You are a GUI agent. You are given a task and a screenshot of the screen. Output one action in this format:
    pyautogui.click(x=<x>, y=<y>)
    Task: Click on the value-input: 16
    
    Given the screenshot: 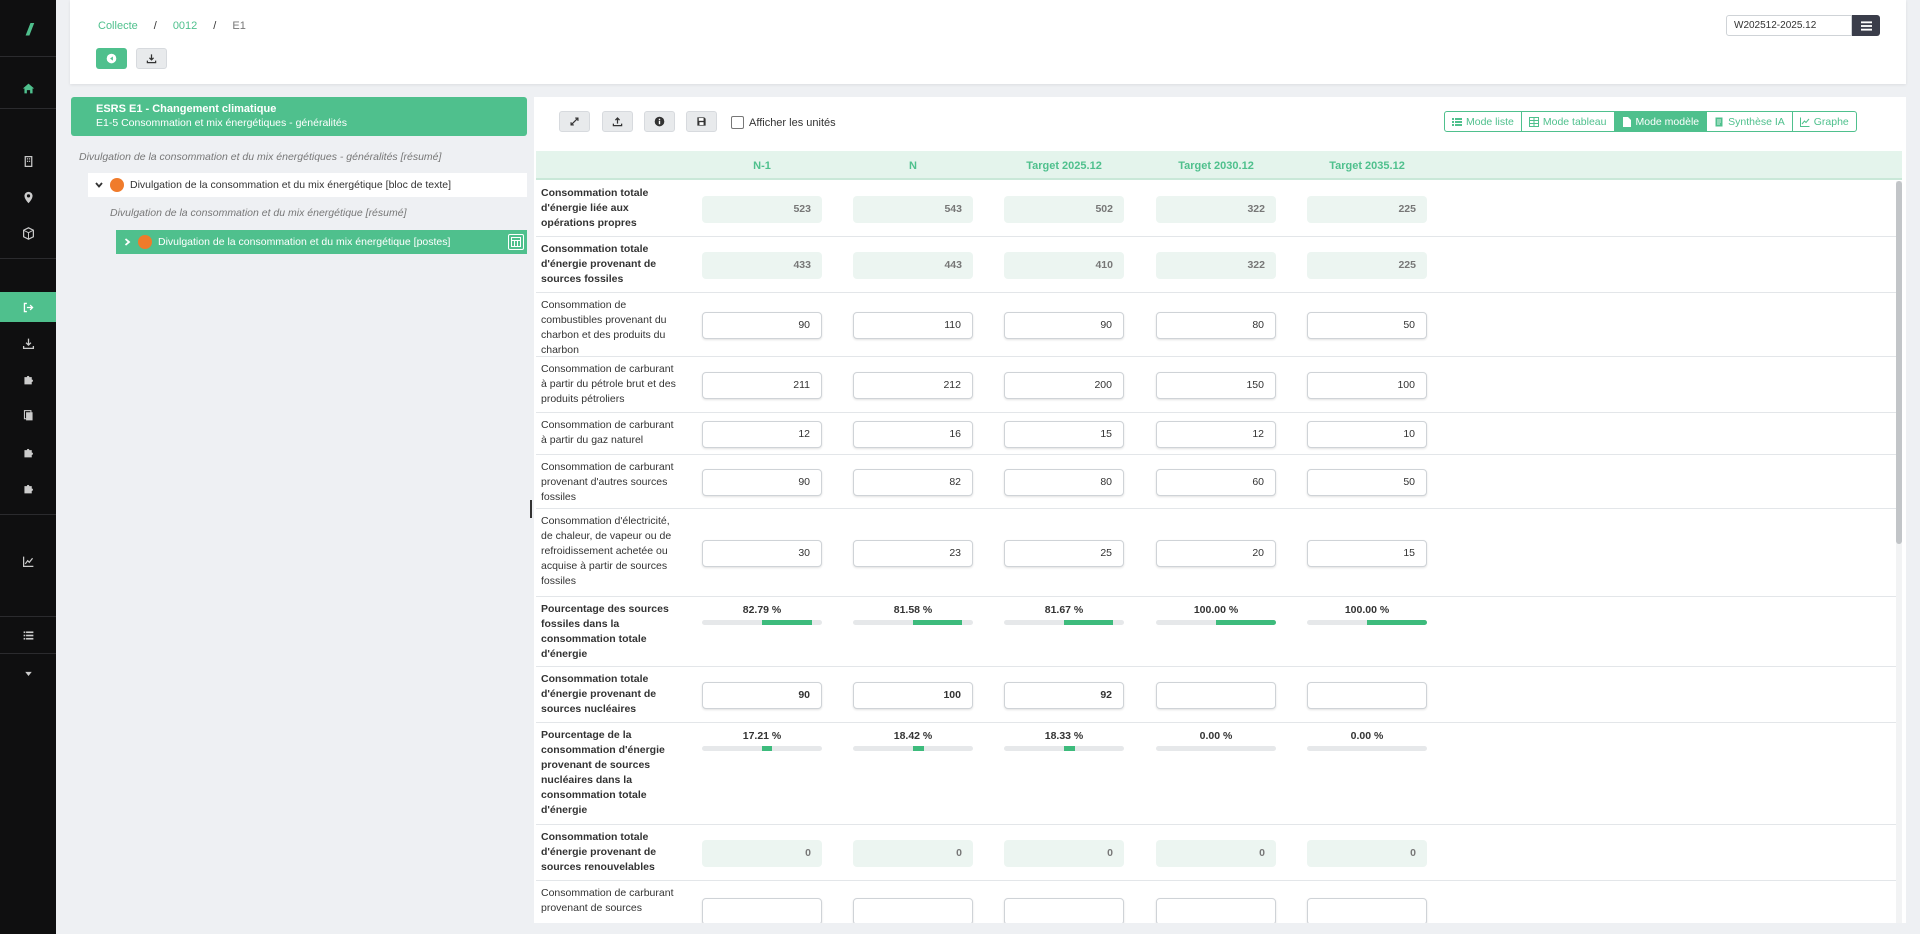 What is the action you would take?
    pyautogui.click(x=913, y=434)
    